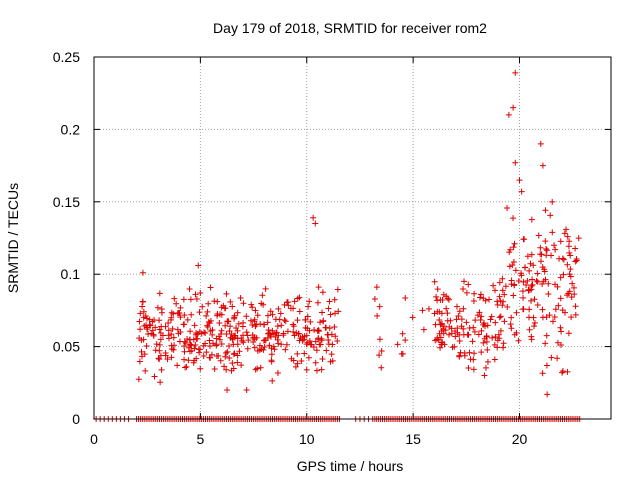  Describe the element at coordinates (66, 57) in the screenshot. I see `y-tick-label: 0.25` at that location.